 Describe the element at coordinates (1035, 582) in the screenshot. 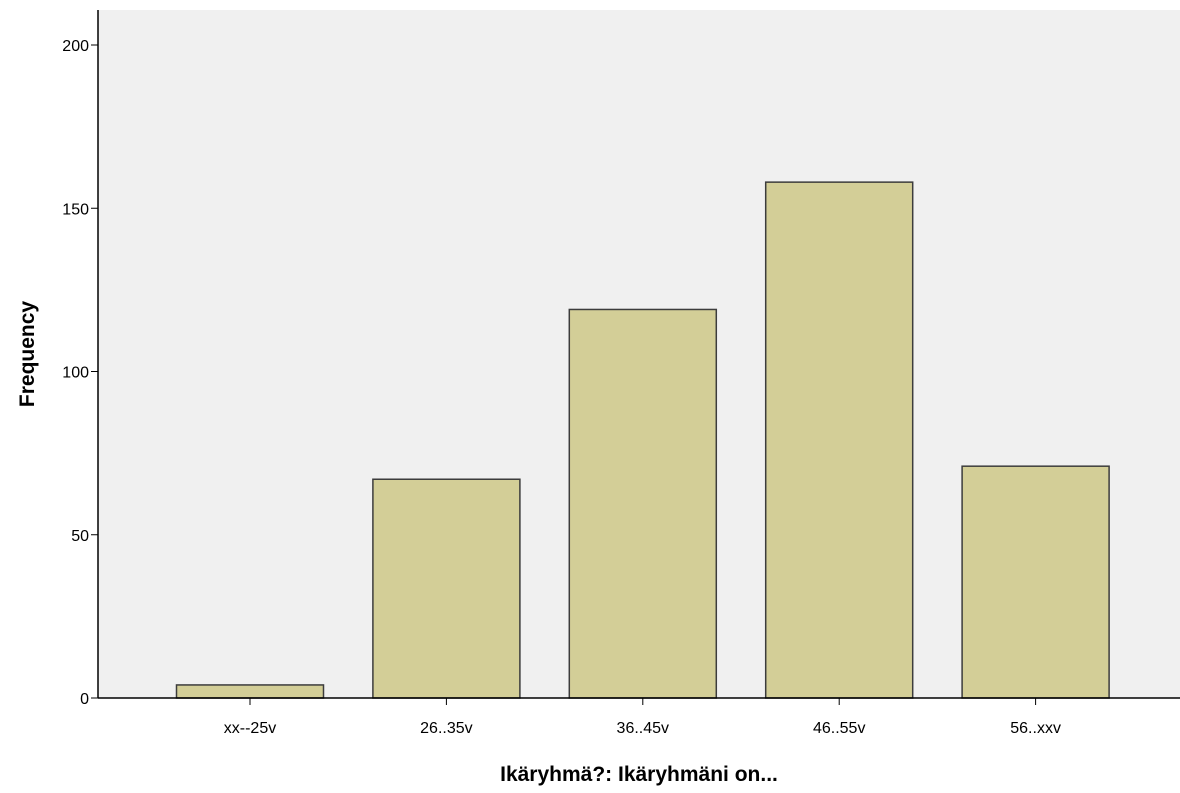

I see `bar-56..xxv` at that location.